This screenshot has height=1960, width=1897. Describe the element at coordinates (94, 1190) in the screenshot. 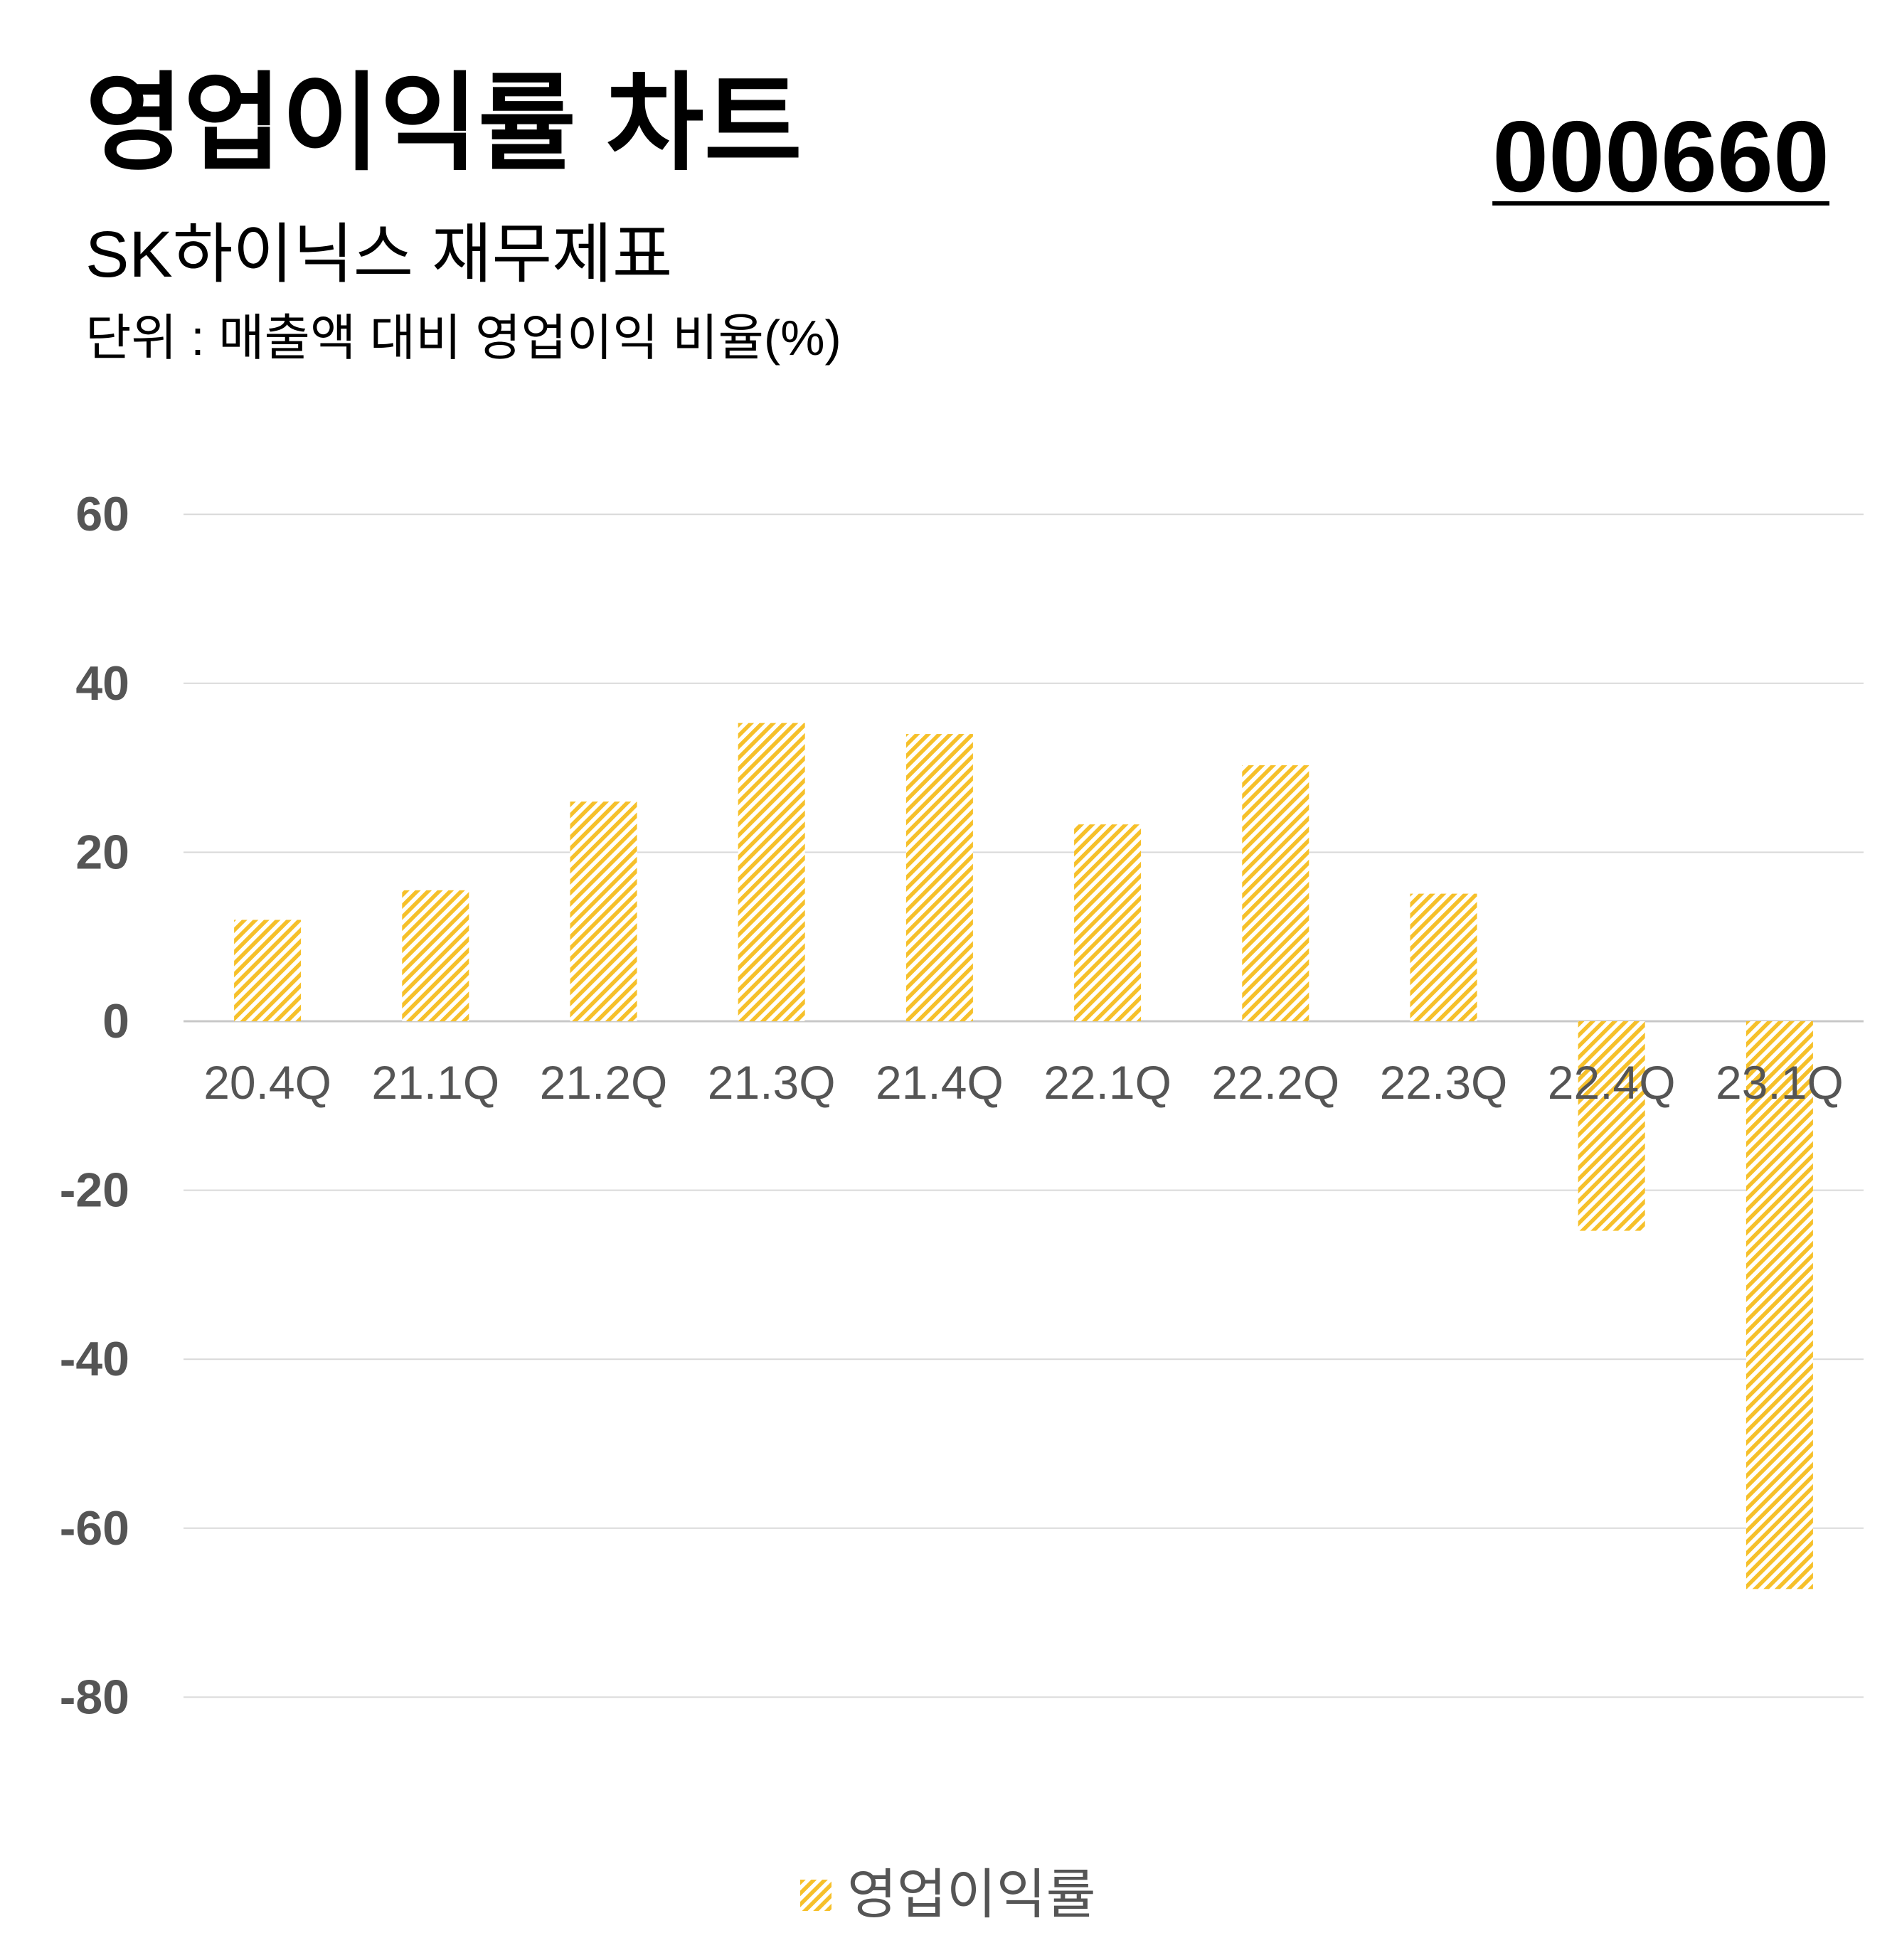

I see `y-tick-label: -20` at that location.